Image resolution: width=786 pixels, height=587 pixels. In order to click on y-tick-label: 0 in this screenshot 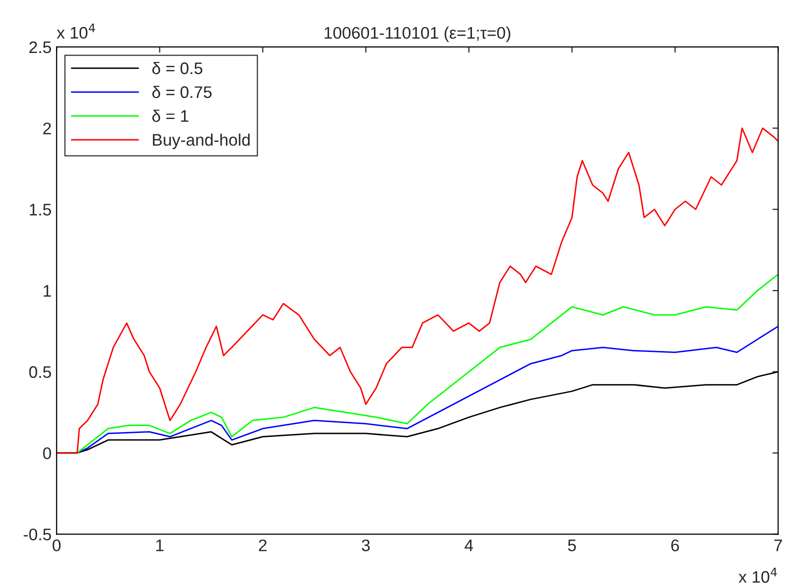, I will do `click(47, 453)`.